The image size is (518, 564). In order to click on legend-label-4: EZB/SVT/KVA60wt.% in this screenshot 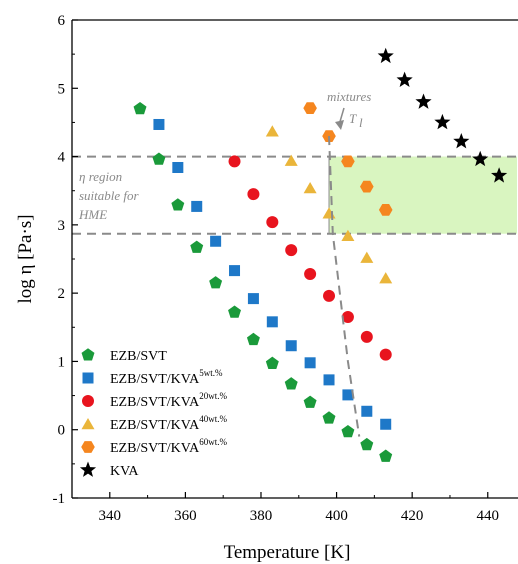, I will do `click(168, 446)`.